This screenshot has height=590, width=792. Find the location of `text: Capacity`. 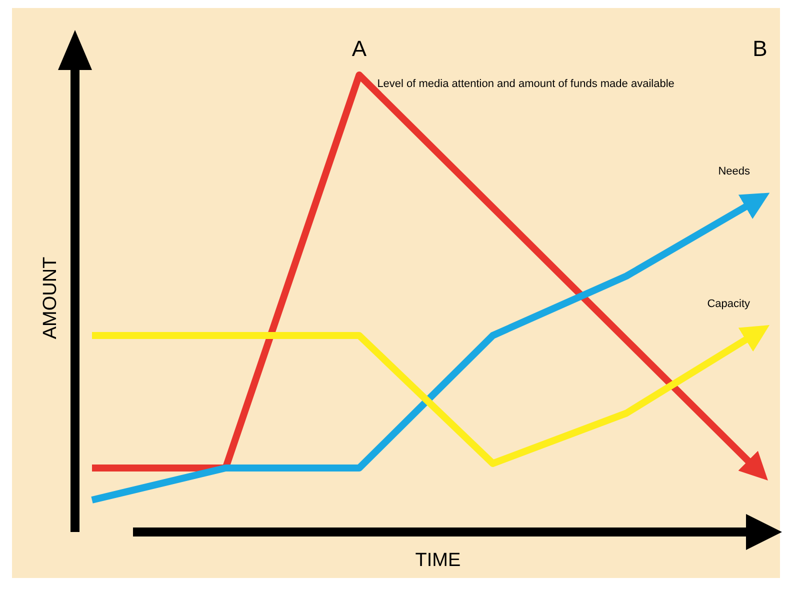

text: Capacity is located at coordinates (728, 304).